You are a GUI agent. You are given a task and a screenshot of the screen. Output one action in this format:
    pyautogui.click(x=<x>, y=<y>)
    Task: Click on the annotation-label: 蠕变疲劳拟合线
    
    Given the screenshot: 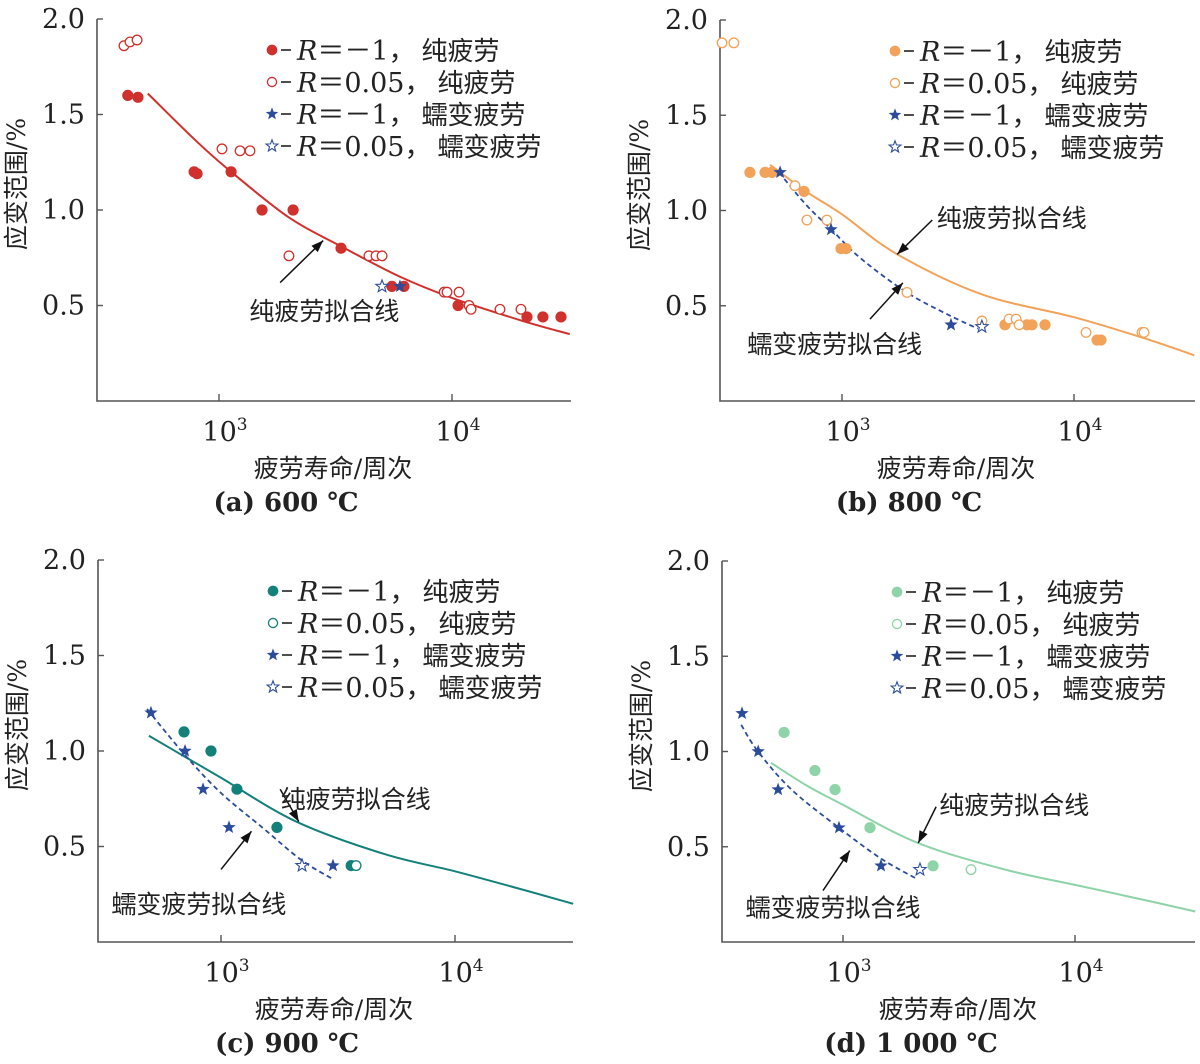 What is the action you would take?
    pyautogui.click(x=833, y=908)
    